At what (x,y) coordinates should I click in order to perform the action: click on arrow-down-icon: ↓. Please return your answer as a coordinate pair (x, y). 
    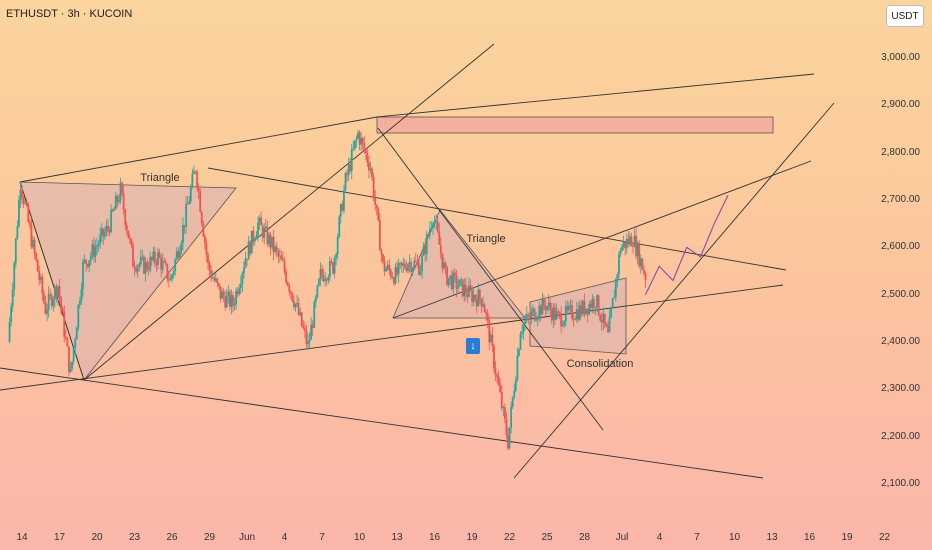
    Looking at the image, I should click on (473, 346).